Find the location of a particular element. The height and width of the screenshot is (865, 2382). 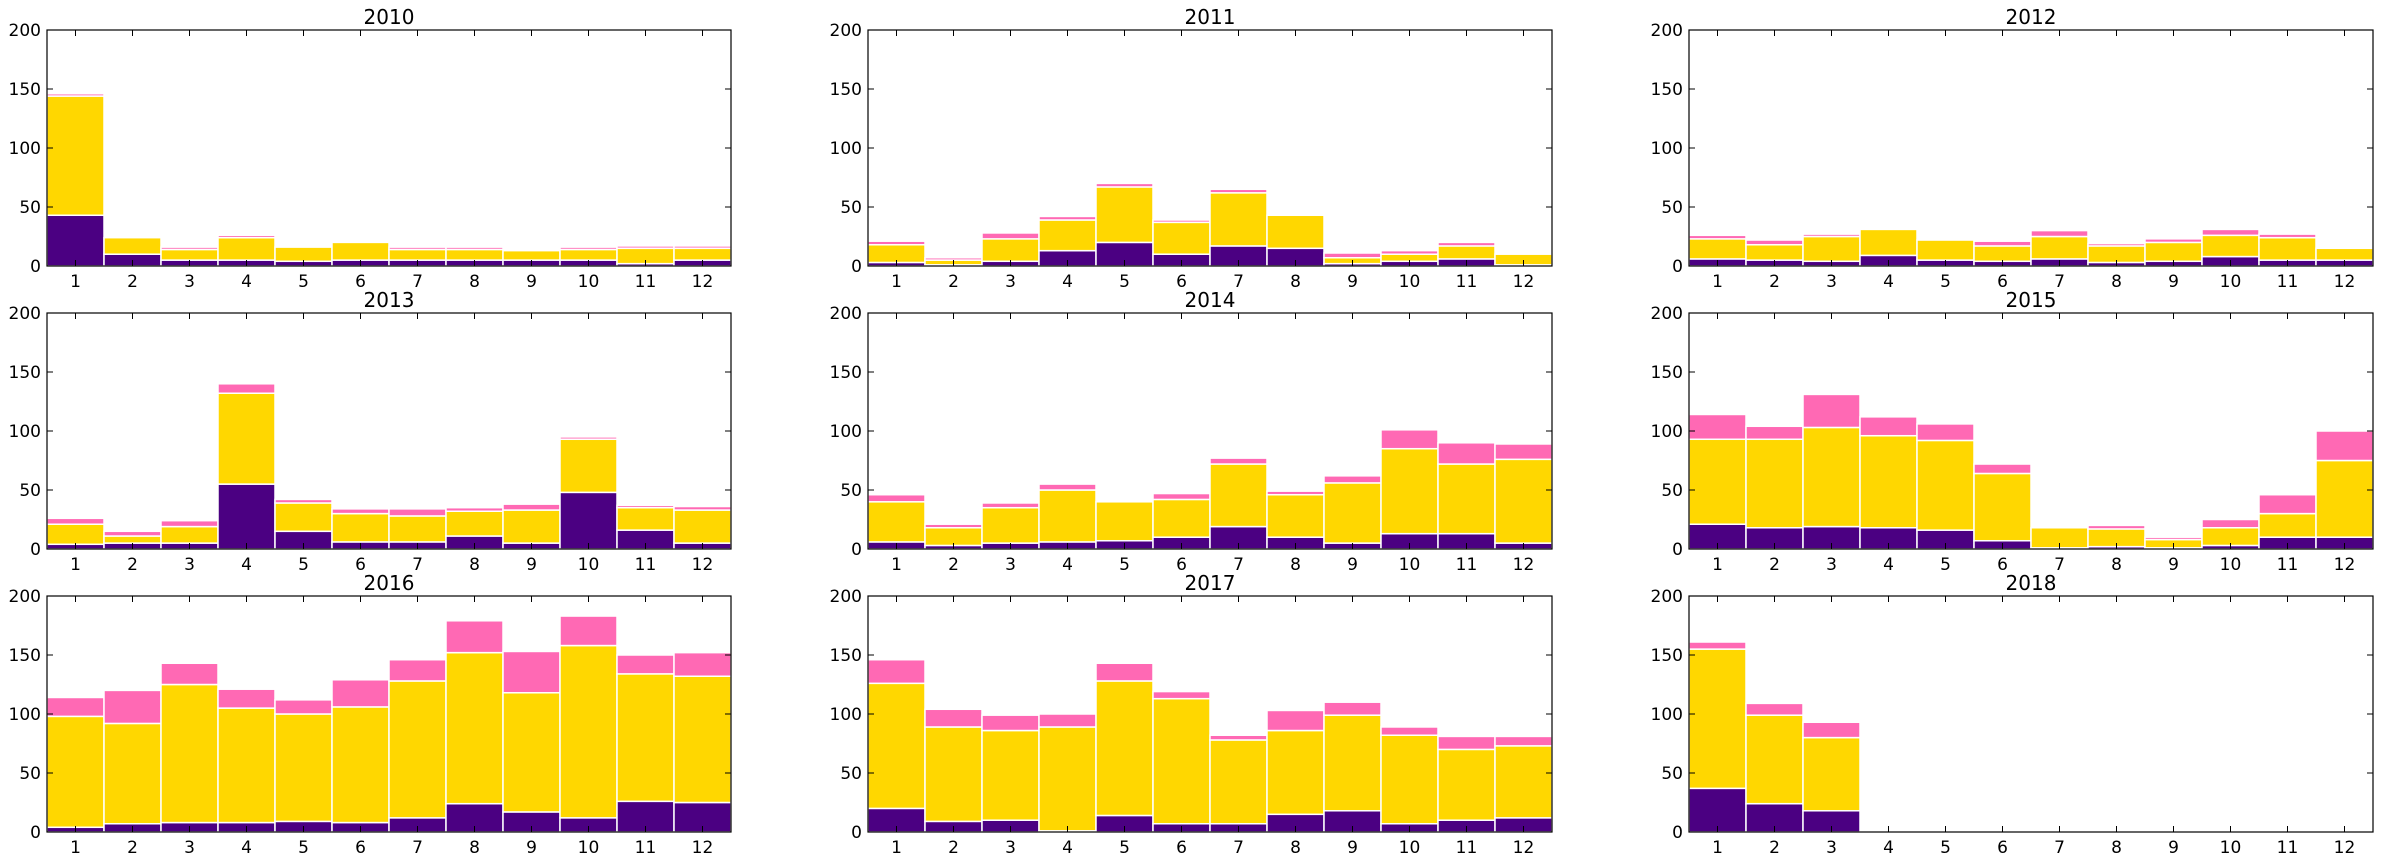

xtick-label: 10 is located at coordinates (2231, 282).